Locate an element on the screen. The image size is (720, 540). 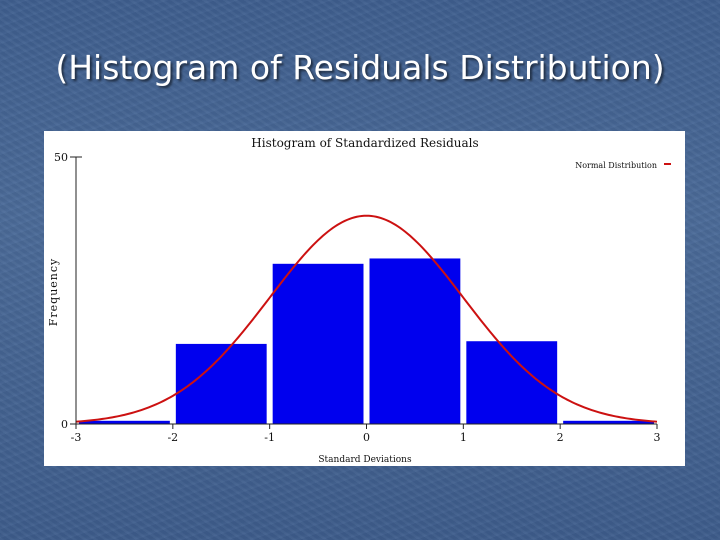
slide-title: (Histogram of Residuals Distribution) is located at coordinates (360, 67).